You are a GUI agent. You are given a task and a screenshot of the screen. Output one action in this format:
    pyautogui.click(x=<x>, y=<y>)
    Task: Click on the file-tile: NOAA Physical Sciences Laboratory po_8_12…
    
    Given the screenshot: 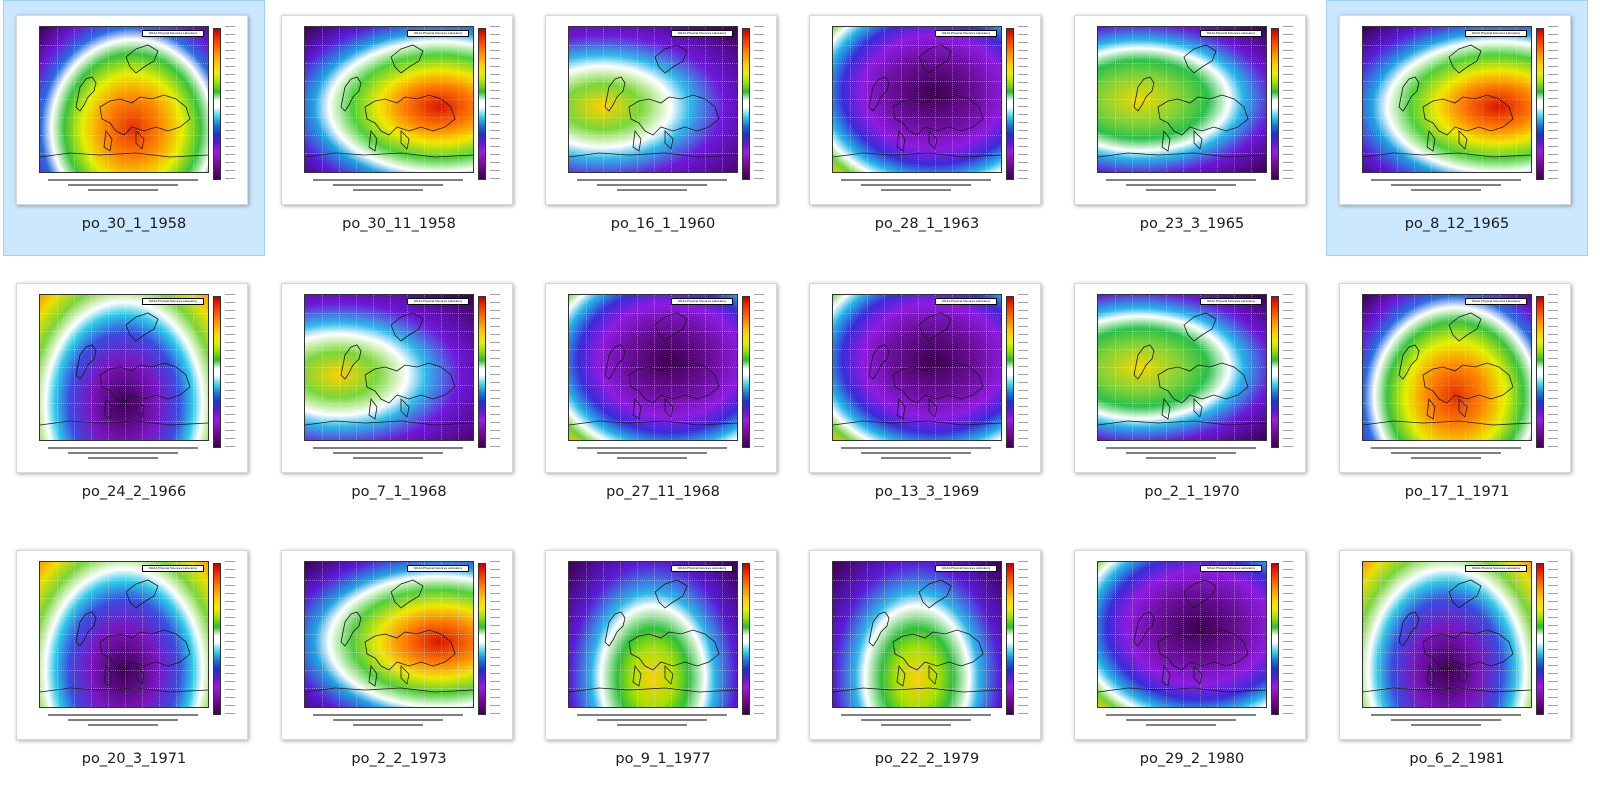 What is the action you would take?
    pyautogui.click(x=1457, y=128)
    